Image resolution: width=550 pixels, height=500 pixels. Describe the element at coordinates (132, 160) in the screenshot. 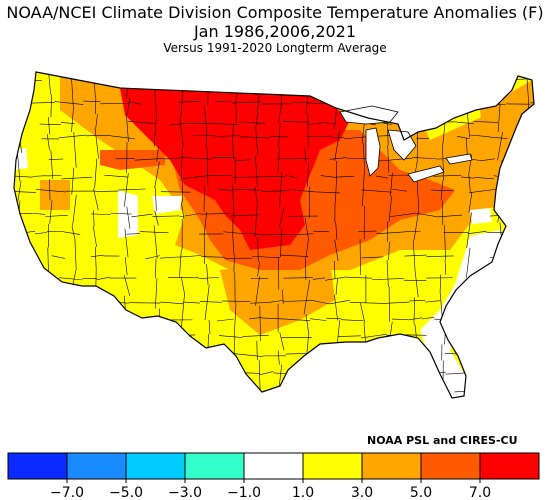

I see `anomaly-5-7-zone-west` at that location.